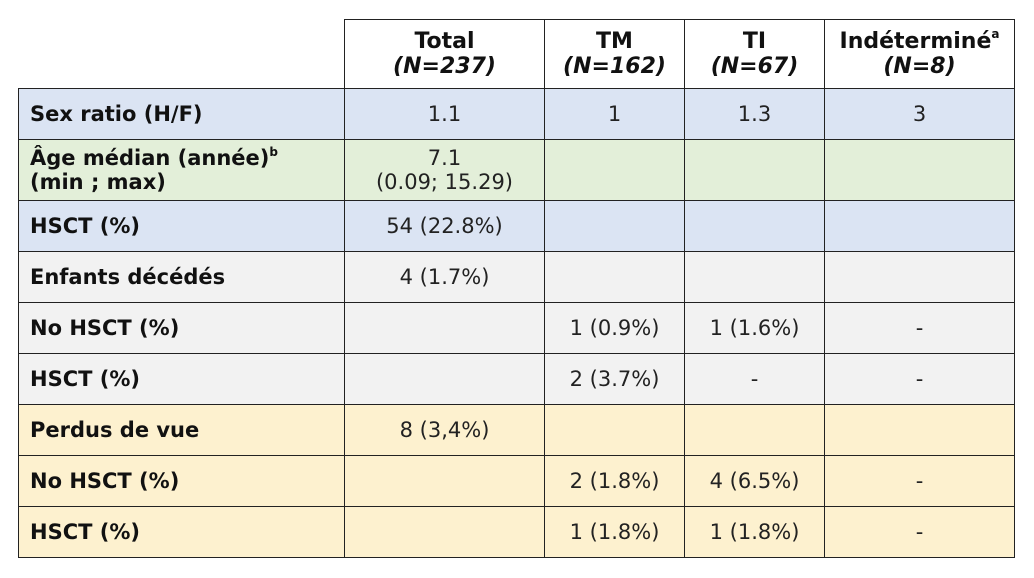 Image resolution: width=1034 pixels, height=578 pixels. I want to click on cell-total: 1.1, so click(444, 114).